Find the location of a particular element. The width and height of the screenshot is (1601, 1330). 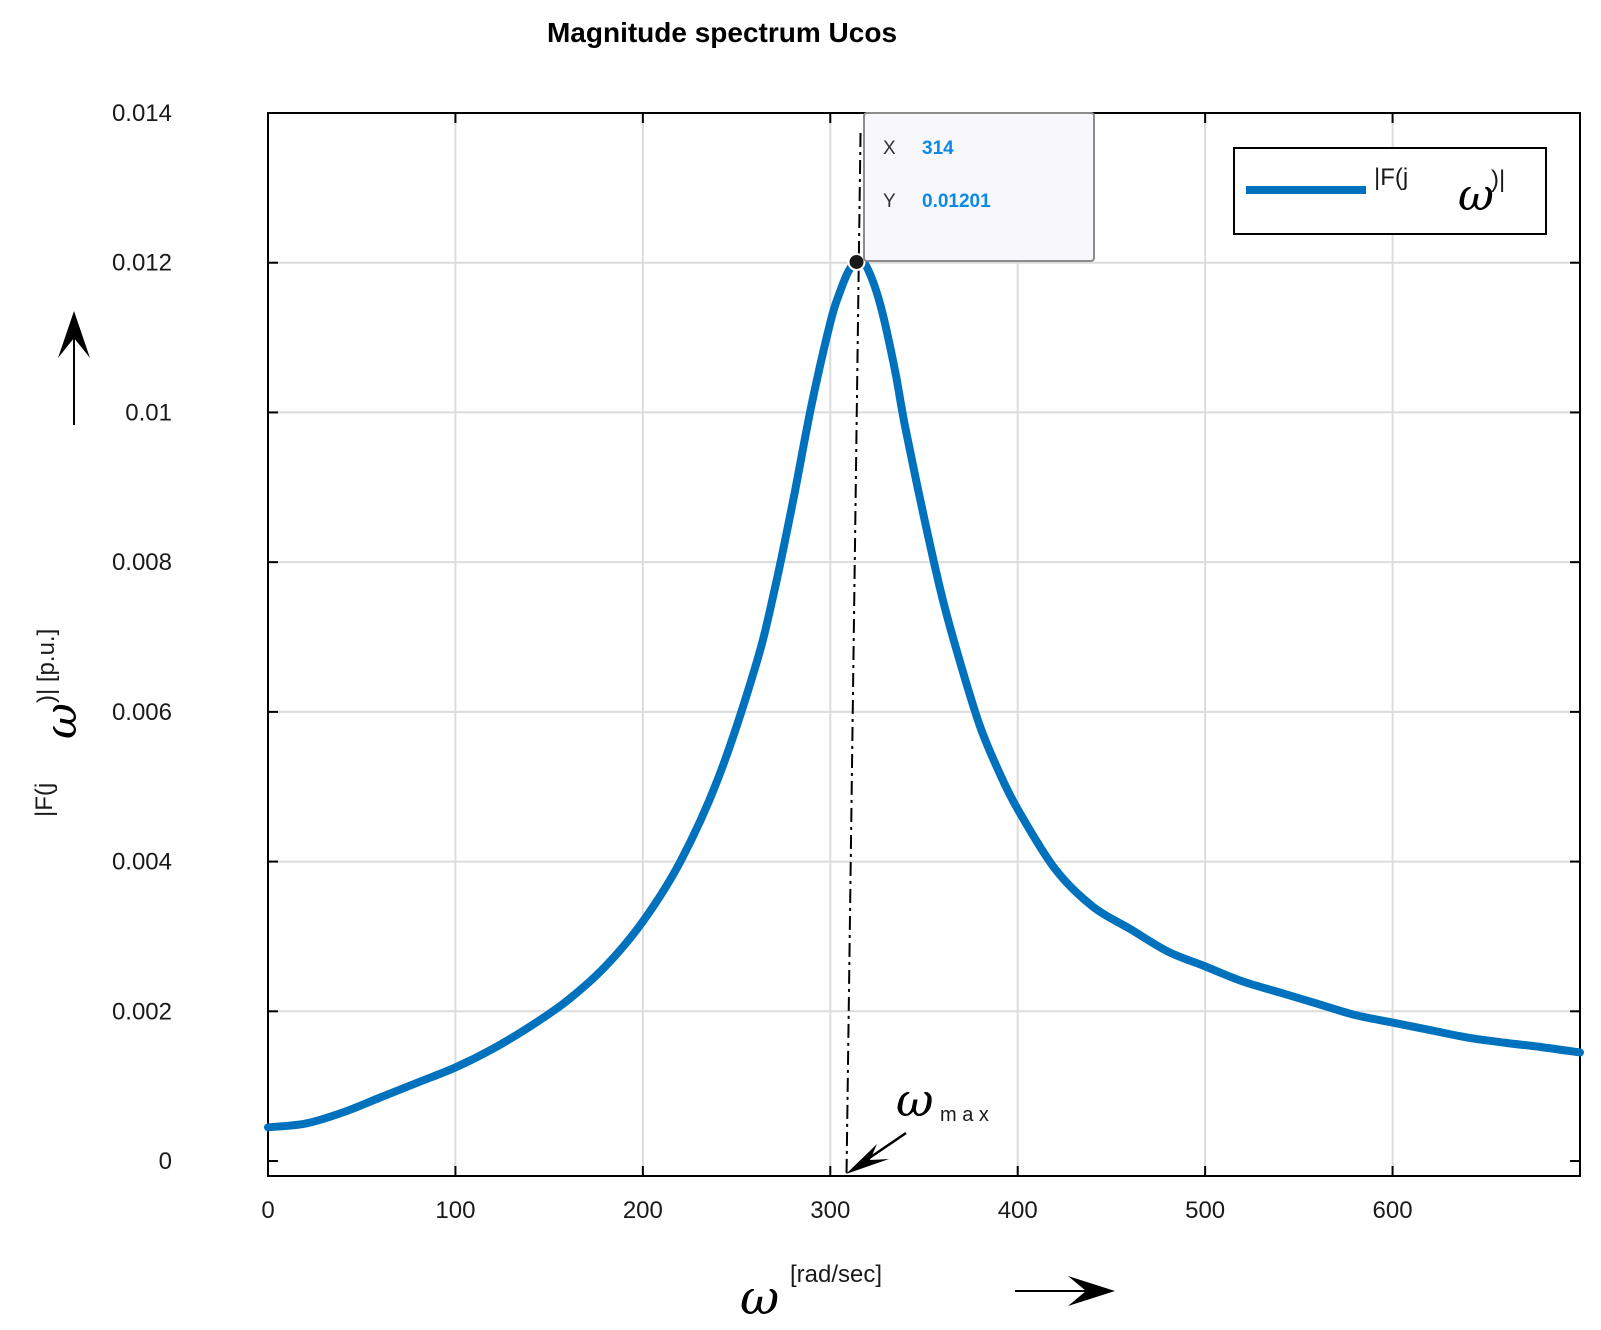

x-tick-label: 0 is located at coordinates (267, 1210).